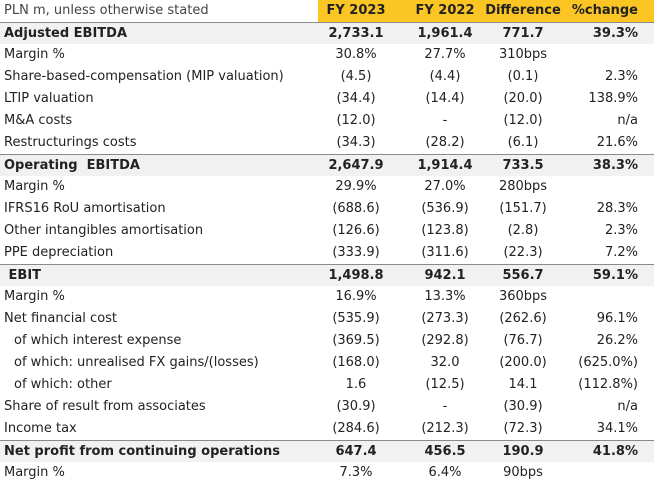 Image resolution: width=654 pixels, height=486 pixels. What do you see at coordinates (356, 76) in the screenshot?
I see `table-cell: (4.5)` at bounding box center [356, 76].